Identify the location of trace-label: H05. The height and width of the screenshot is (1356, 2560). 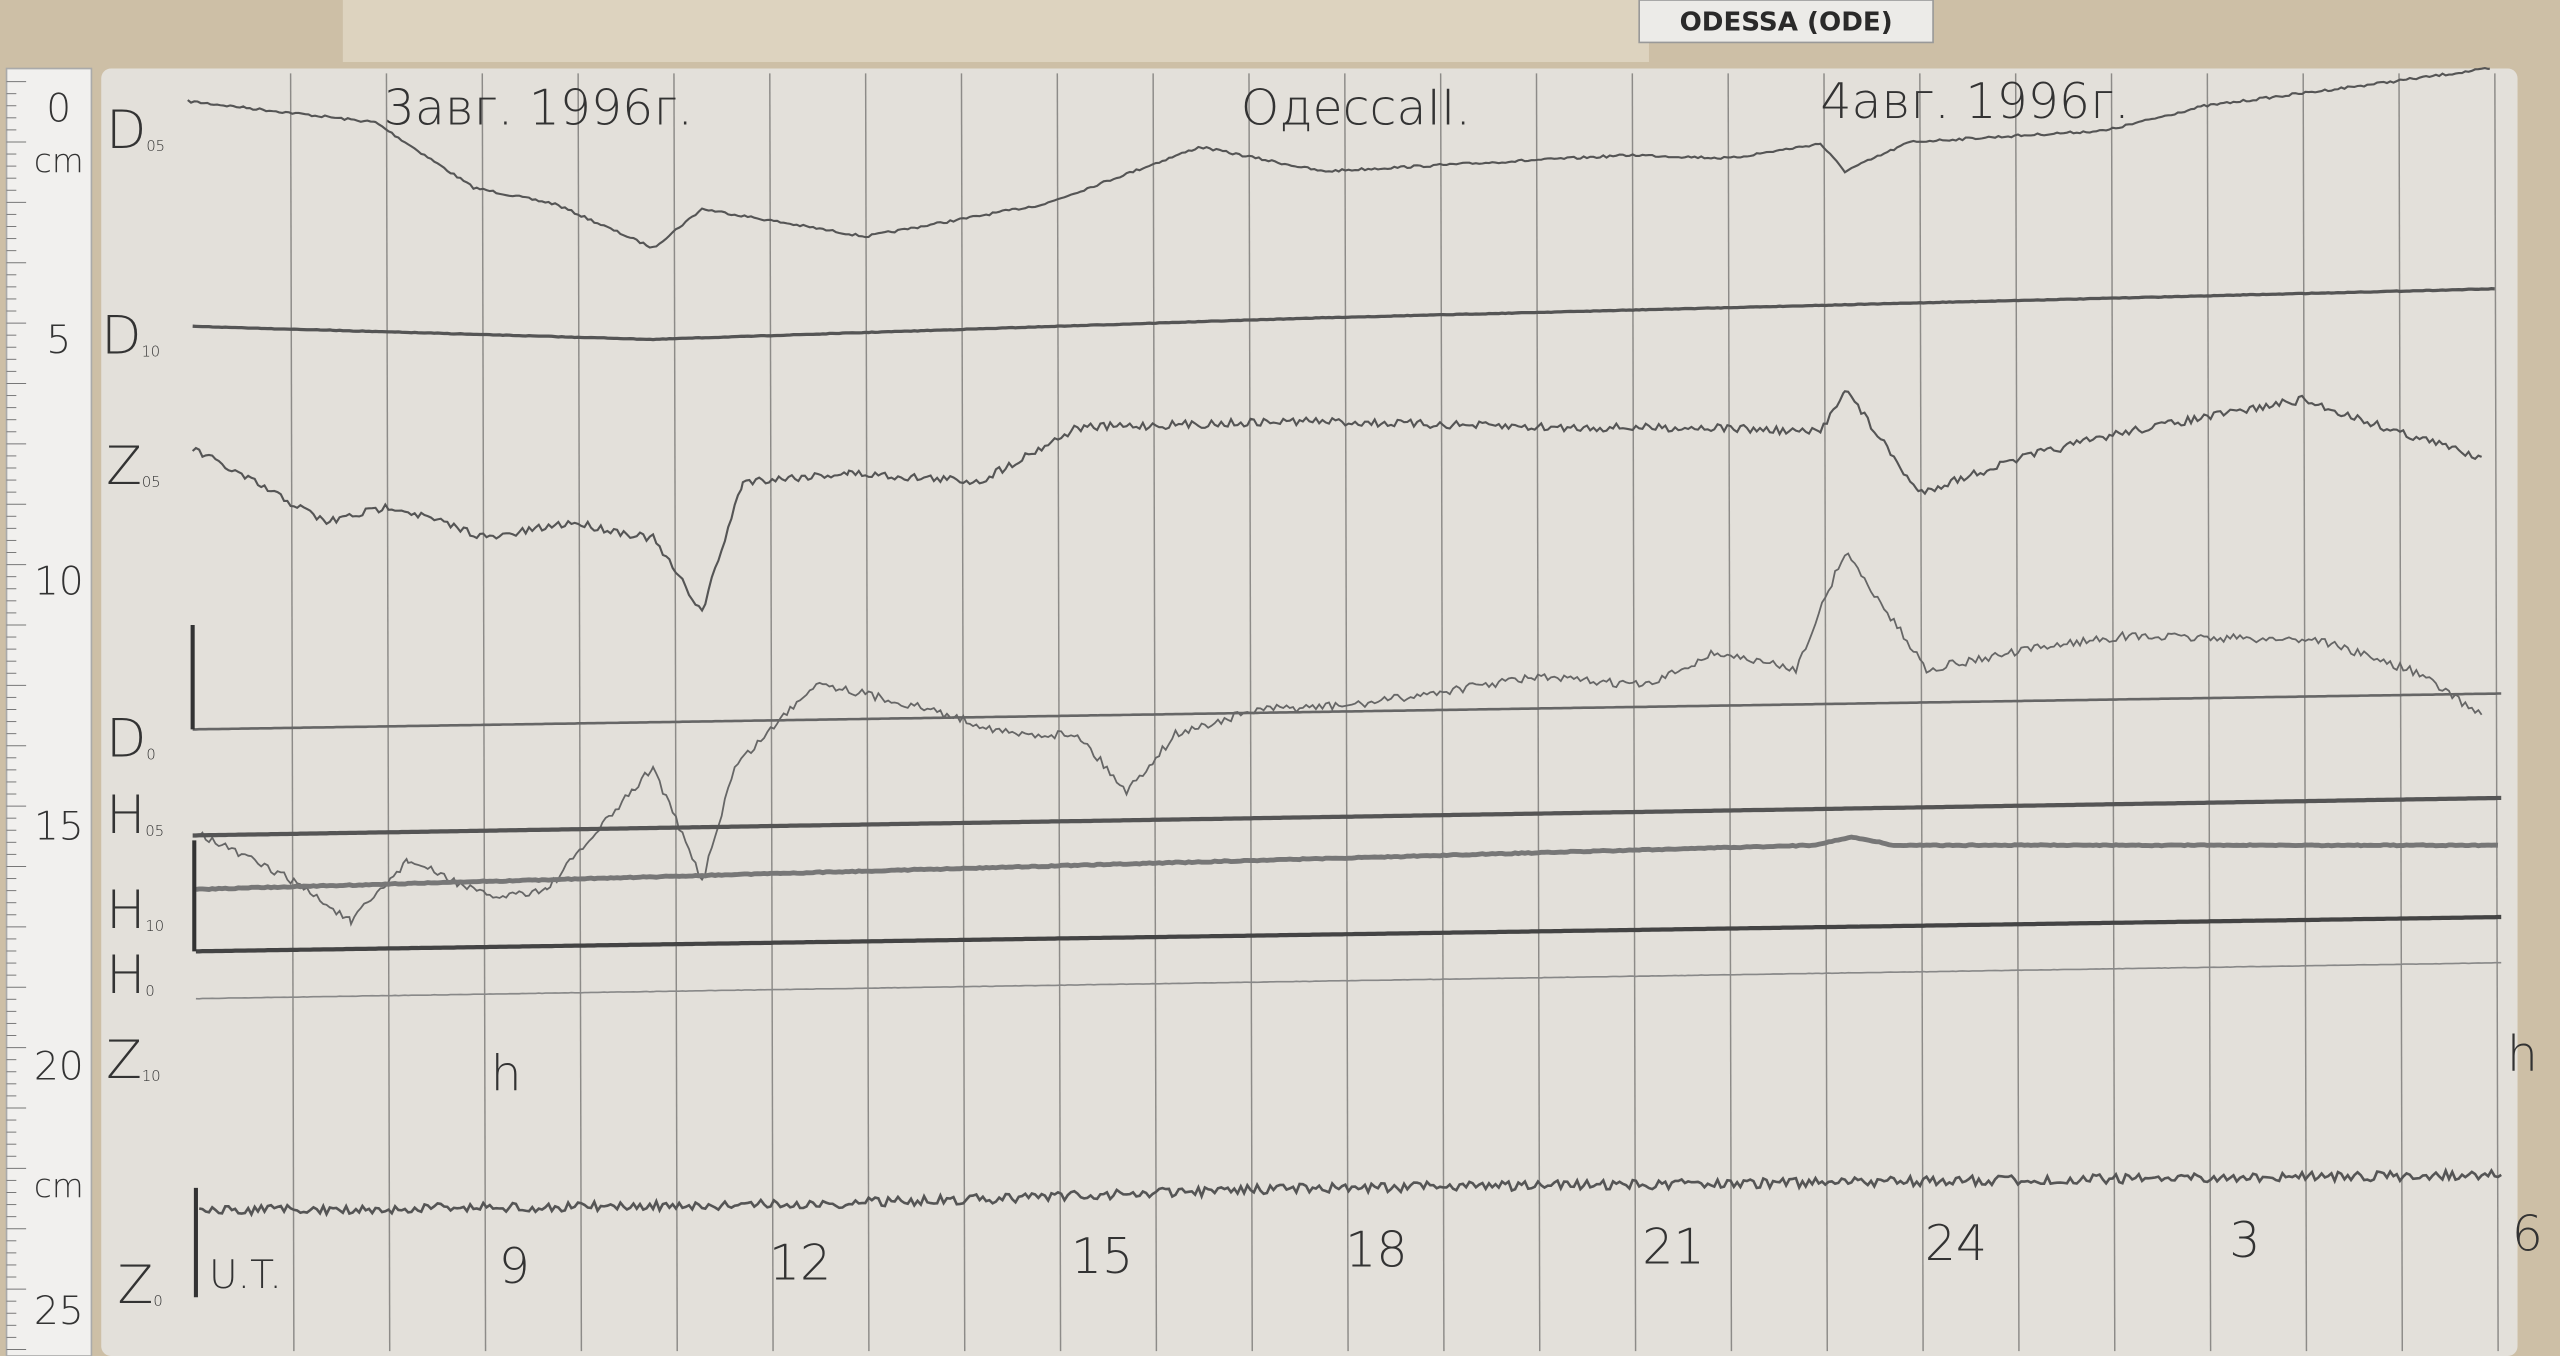
(135, 816).